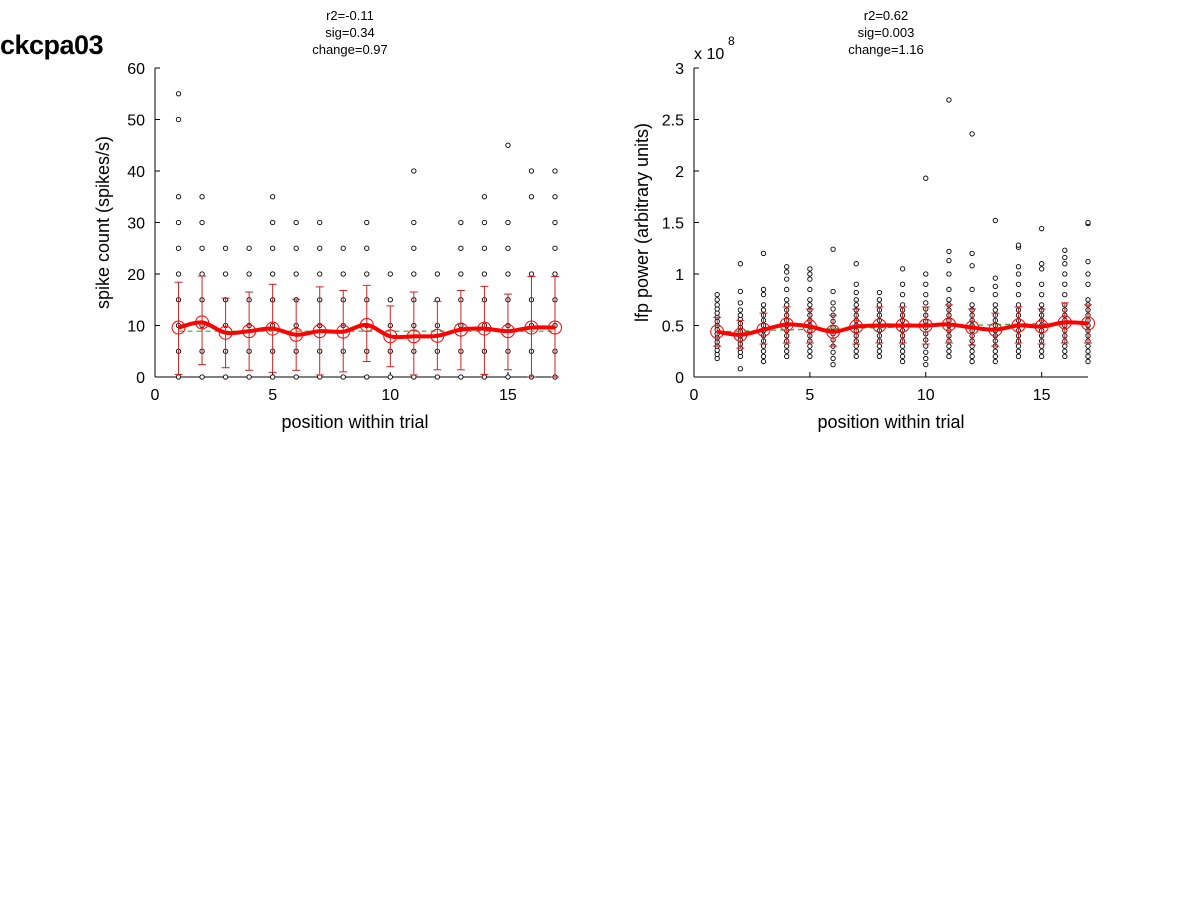  Describe the element at coordinates (926, 395) in the screenshot. I see `x-tick-label: 10` at that location.